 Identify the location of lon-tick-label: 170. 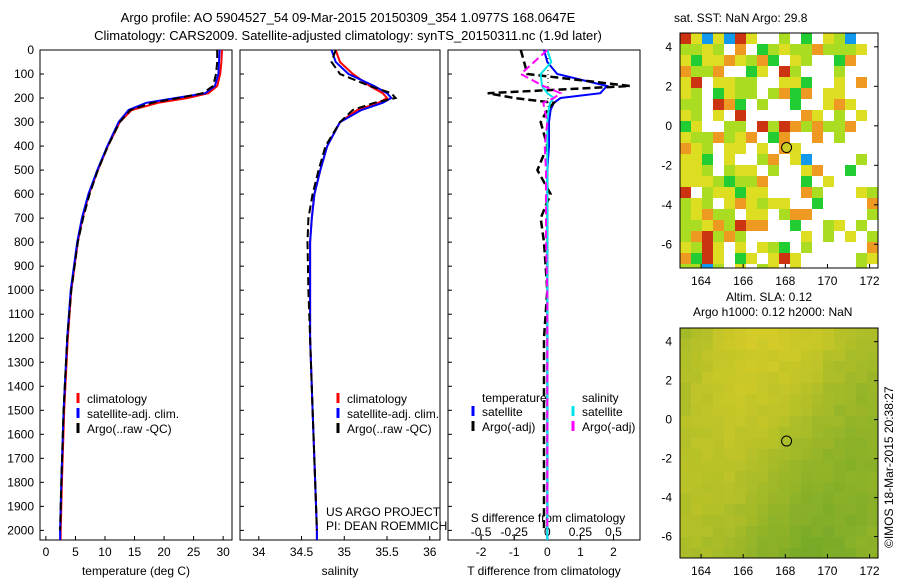
(827, 281).